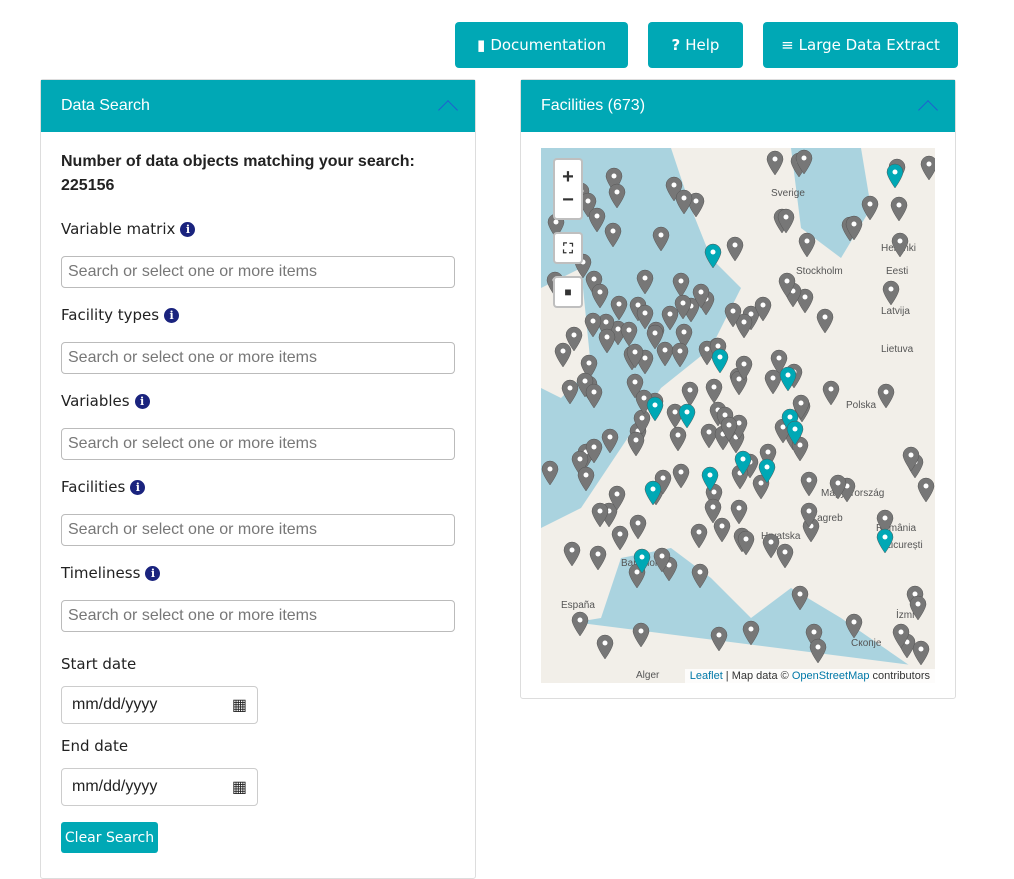  Describe the element at coordinates (109, 837) in the screenshot. I see `clear-search-button: Clear Search` at that location.